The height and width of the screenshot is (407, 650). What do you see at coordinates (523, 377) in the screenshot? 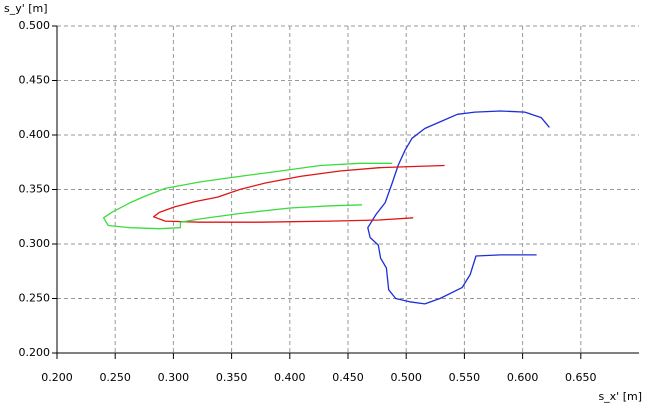
I see `x-tick-label: 0.600` at bounding box center [523, 377].